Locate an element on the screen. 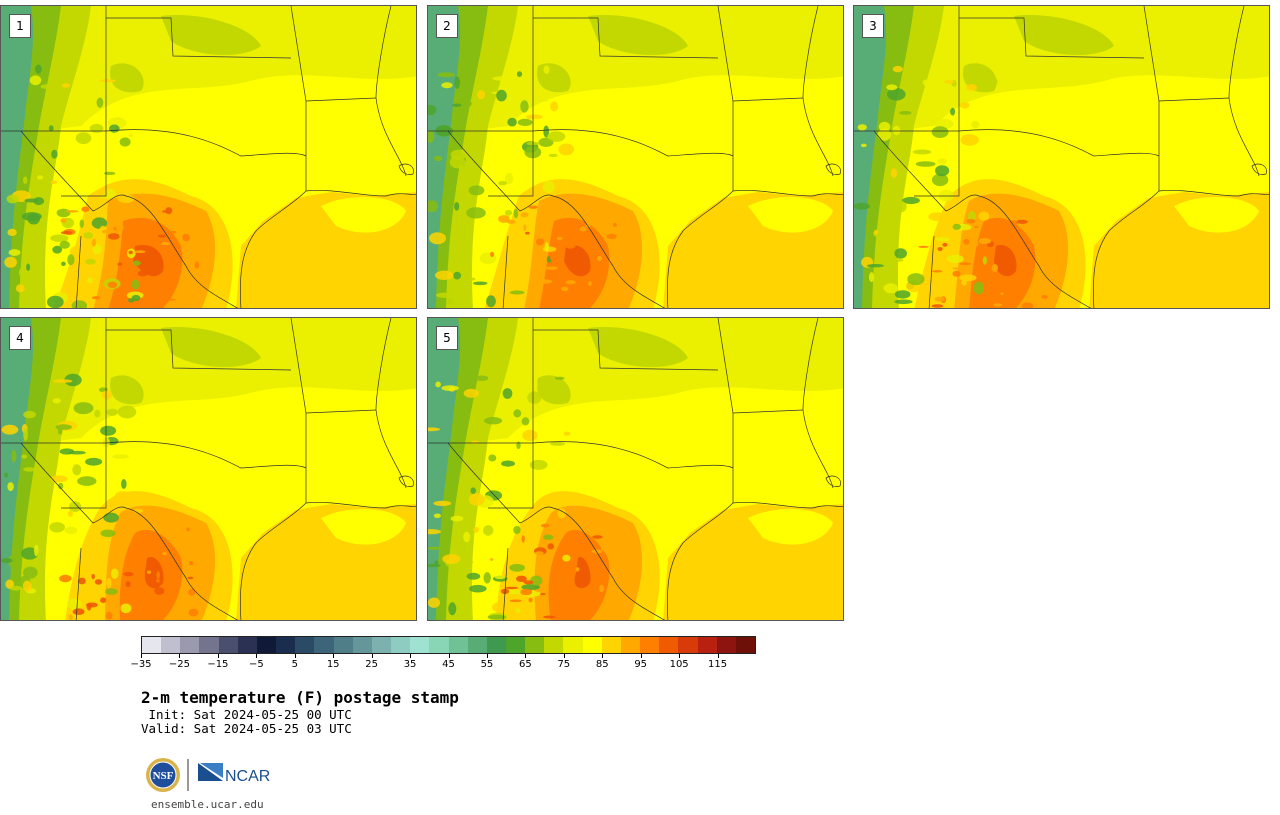 This screenshot has width=1280, height=815. texas-coastline is located at coordinates (1126, 249).